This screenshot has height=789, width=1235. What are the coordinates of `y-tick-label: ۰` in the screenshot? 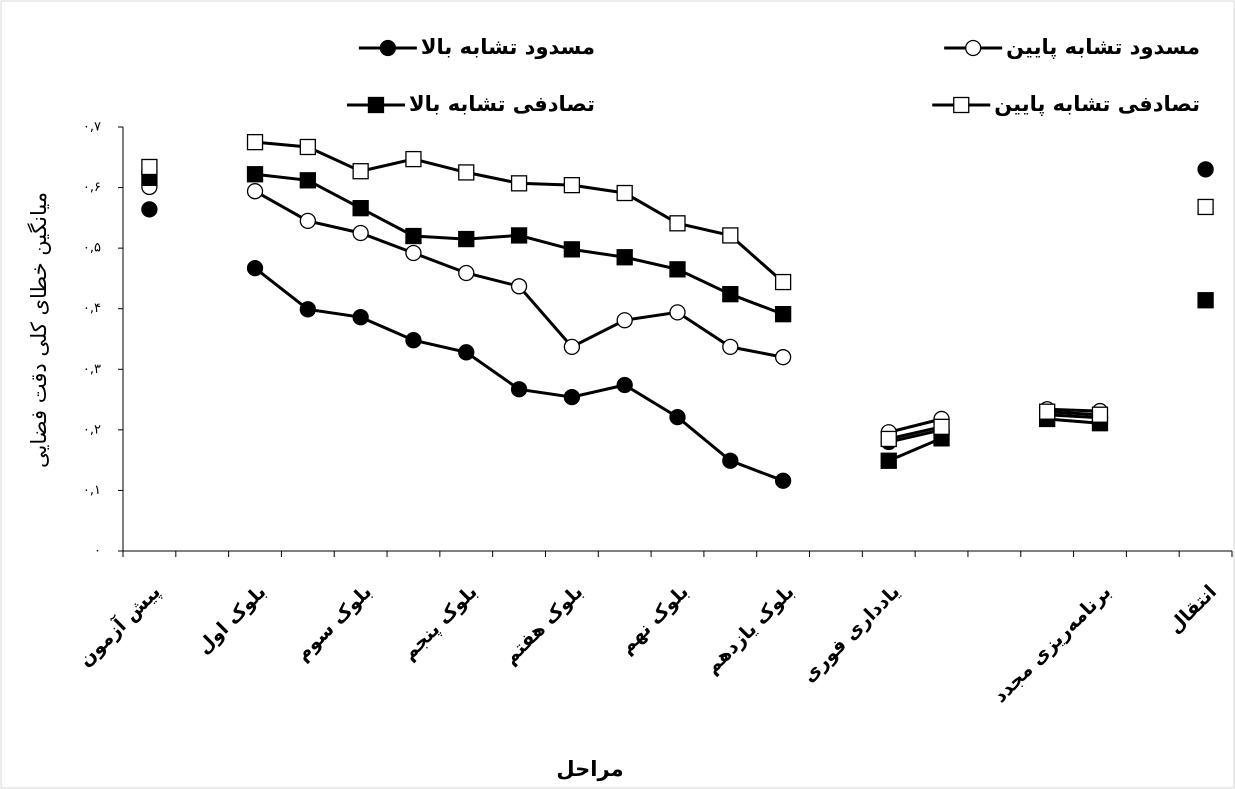 It's located at (97, 551).